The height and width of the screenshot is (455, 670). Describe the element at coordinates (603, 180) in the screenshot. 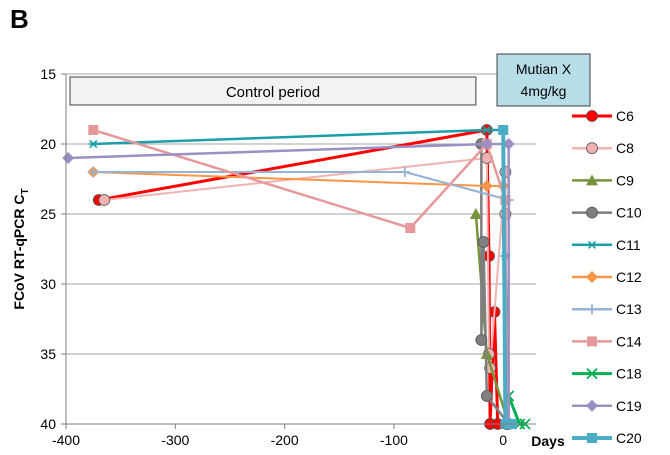

I see `legend-item-c9: C9` at that location.